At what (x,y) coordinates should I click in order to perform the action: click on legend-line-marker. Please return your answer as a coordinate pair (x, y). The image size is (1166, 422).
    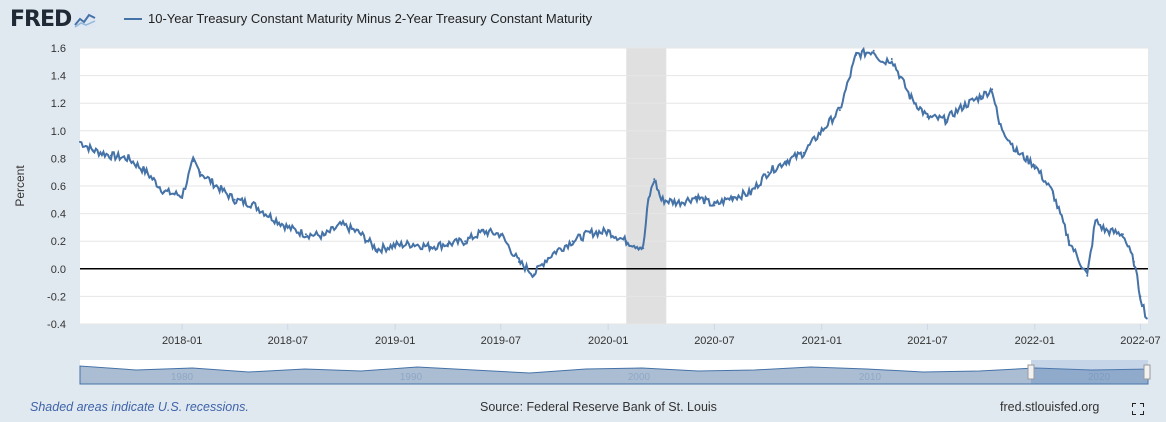
    Looking at the image, I should click on (133, 18).